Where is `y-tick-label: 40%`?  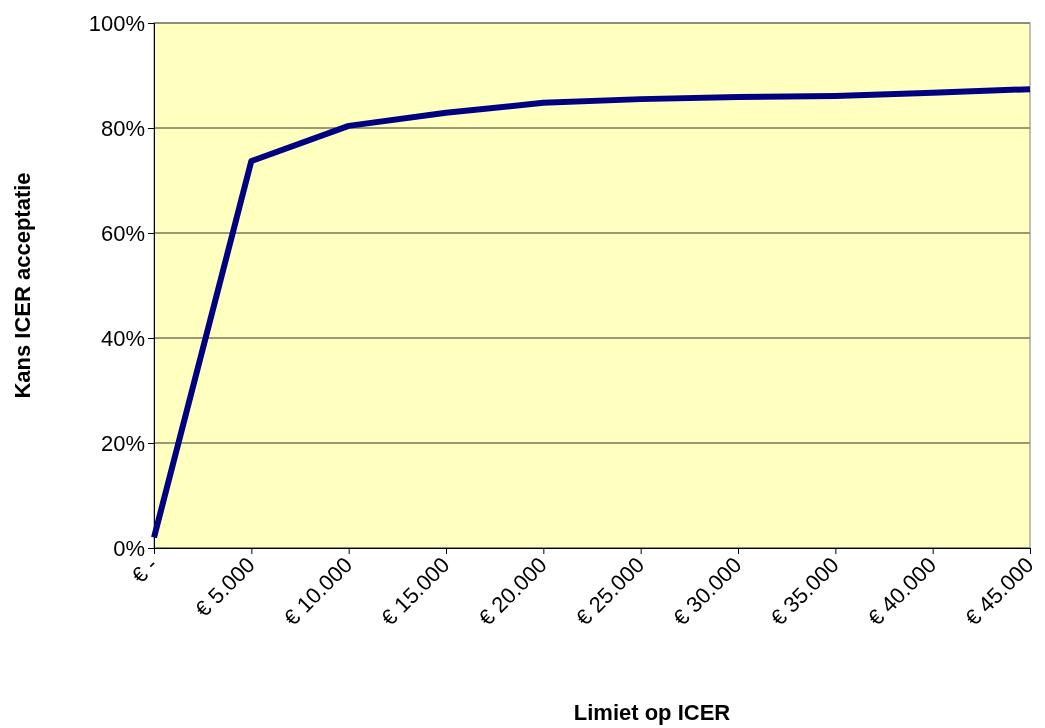
y-tick-label: 40% is located at coordinates (122, 338).